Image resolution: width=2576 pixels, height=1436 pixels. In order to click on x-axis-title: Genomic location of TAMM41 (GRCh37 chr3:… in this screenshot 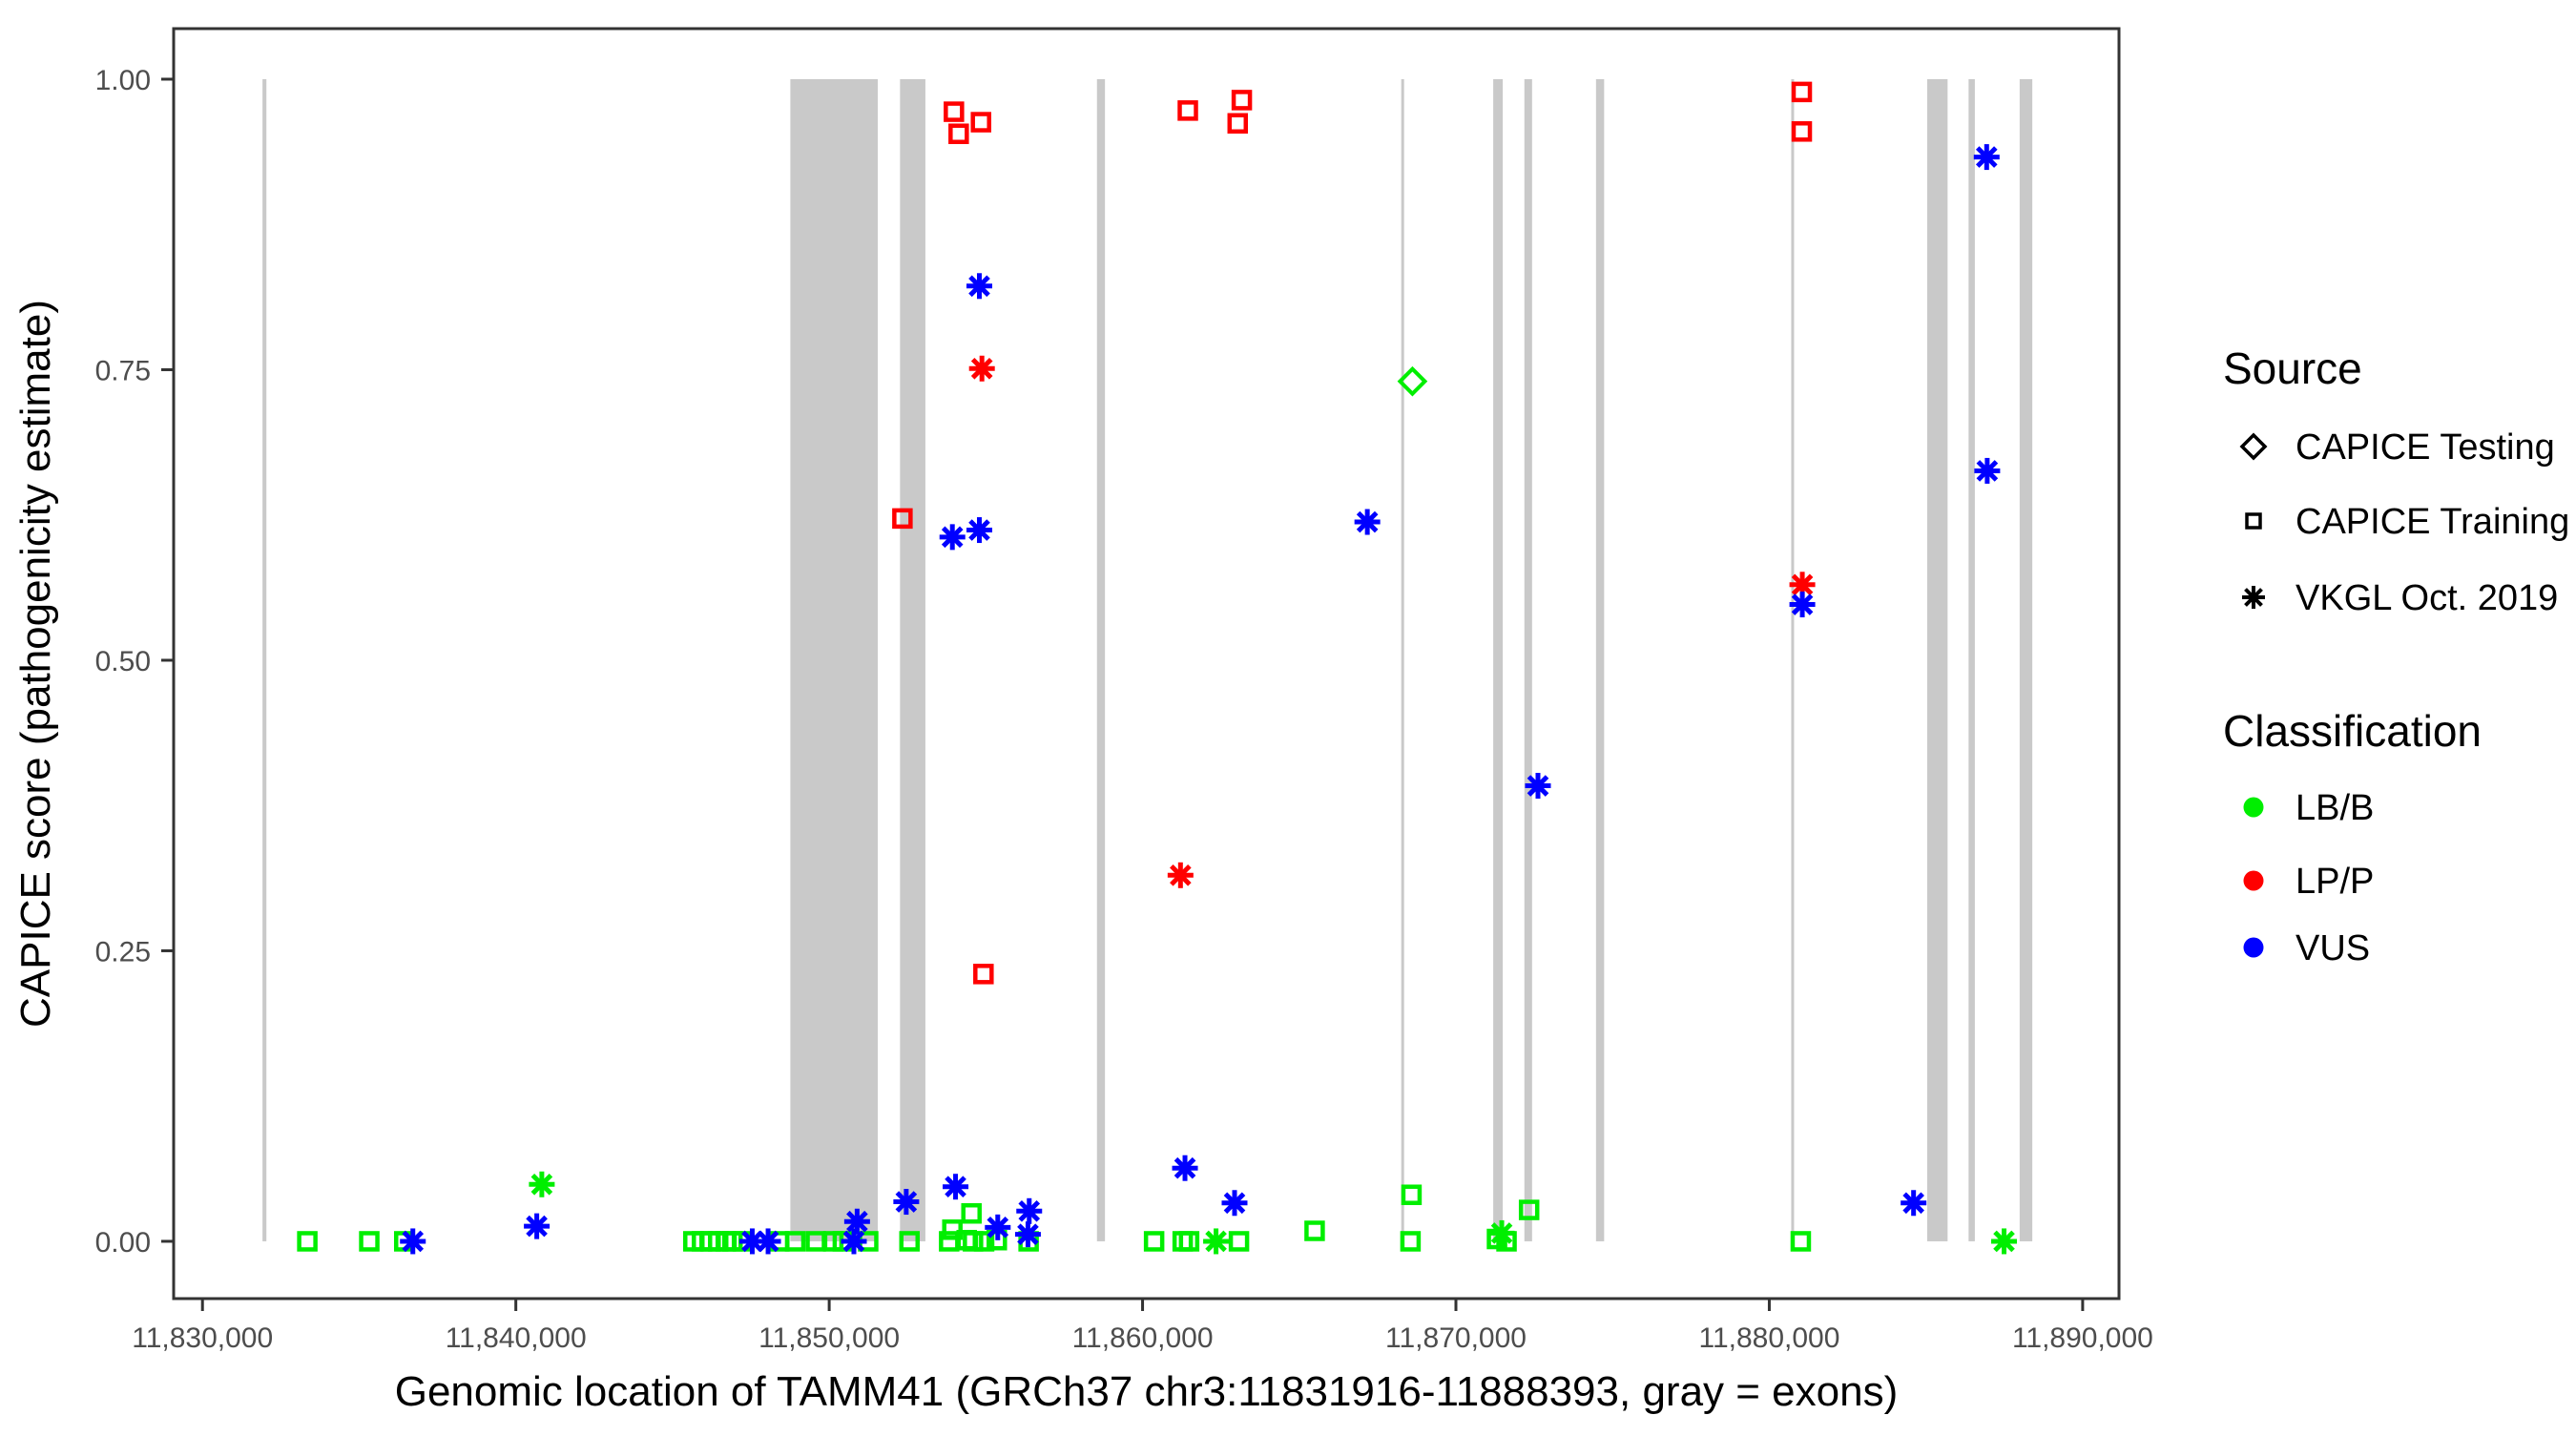, I will do `click(1147, 1391)`.